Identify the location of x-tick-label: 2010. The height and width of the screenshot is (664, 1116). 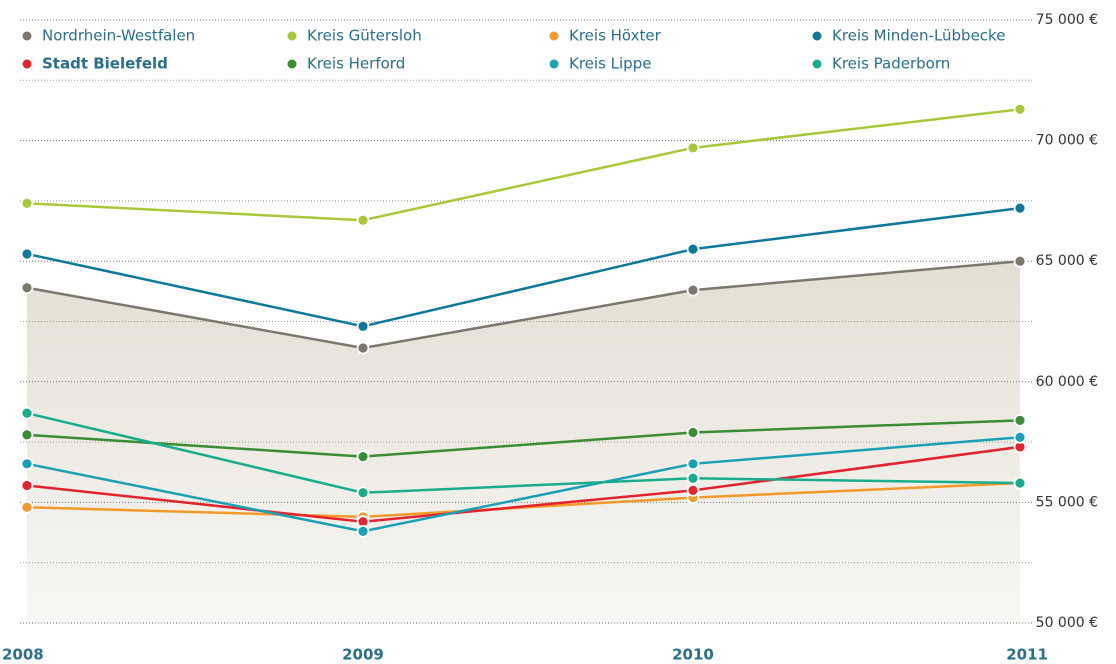
(693, 655).